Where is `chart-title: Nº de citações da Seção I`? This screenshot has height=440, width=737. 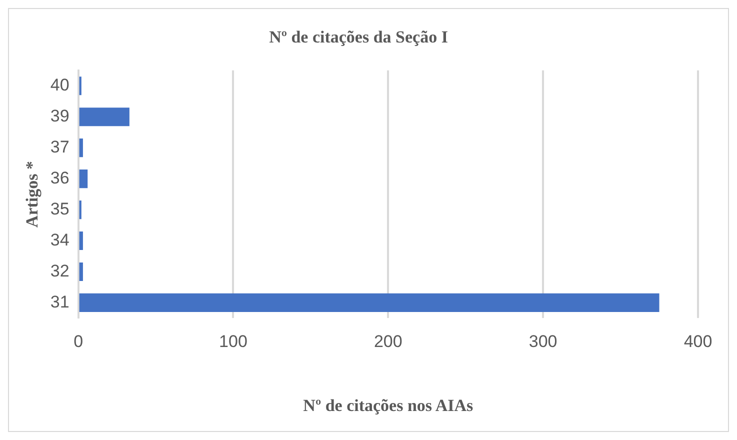
chart-title: Nº de citações da Seção I is located at coordinates (358, 37).